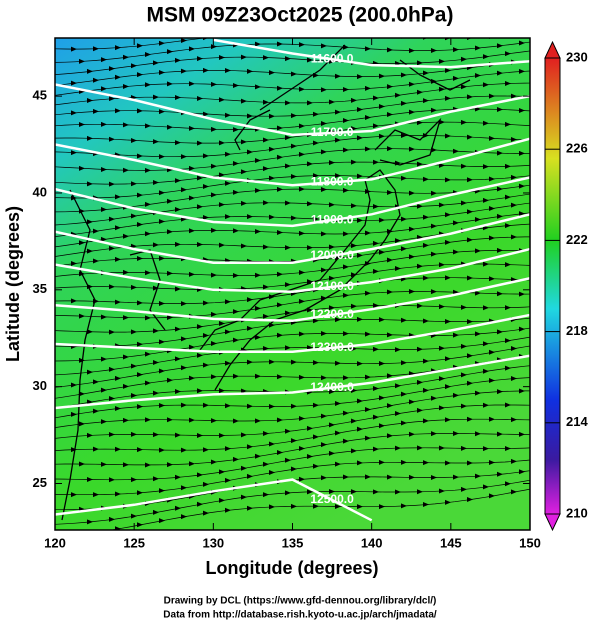 Image resolution: width=599 pixels, height=625 pixels. Describe the element at coordinates (332, 58) in the screenshot. I see `contour-label: 11600.0` at that location.